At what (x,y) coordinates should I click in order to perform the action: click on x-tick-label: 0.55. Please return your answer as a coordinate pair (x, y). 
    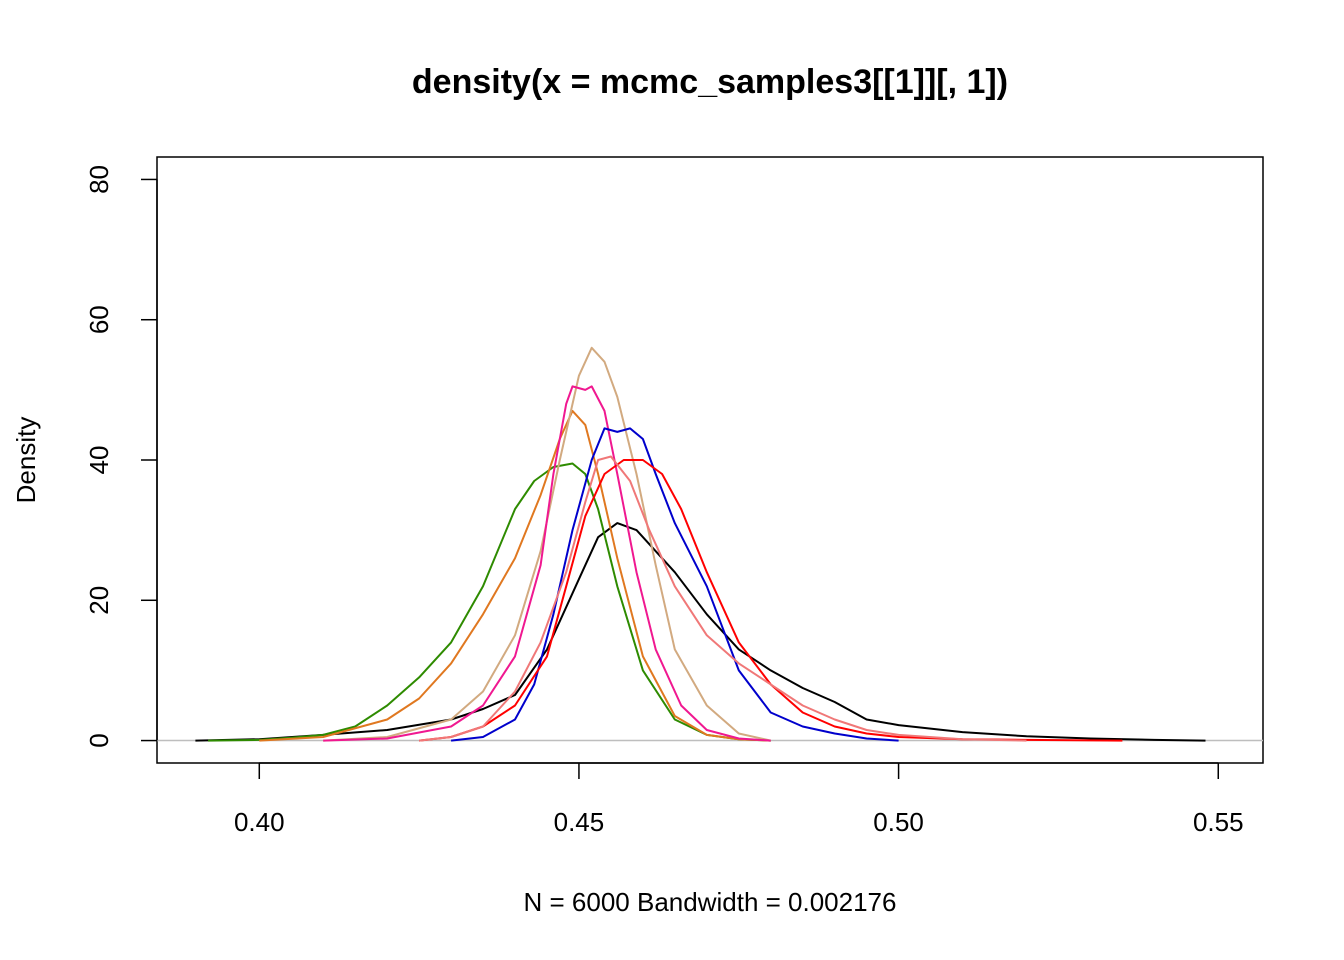
    Looking at the image, I should click on (1218, 822).